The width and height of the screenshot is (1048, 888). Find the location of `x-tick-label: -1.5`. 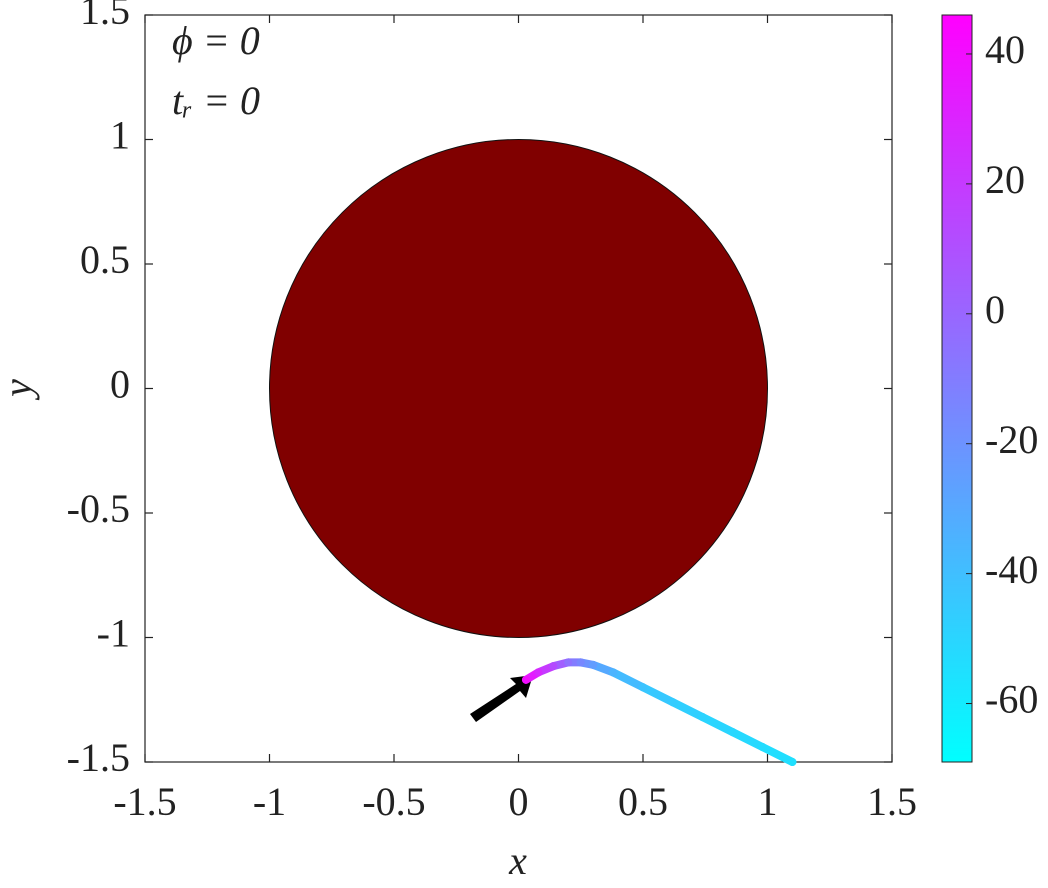

x-tick-label: -1.5 is located at coordinates (144, 801).